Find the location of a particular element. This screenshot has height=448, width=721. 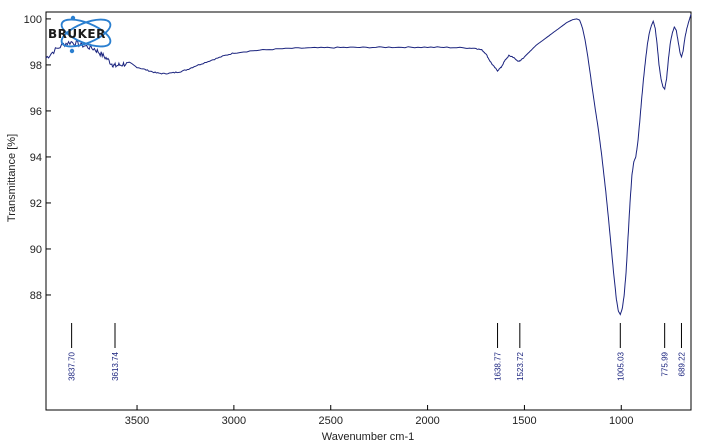

peak-label: 1638.77 is located at coordinates (498, 365).